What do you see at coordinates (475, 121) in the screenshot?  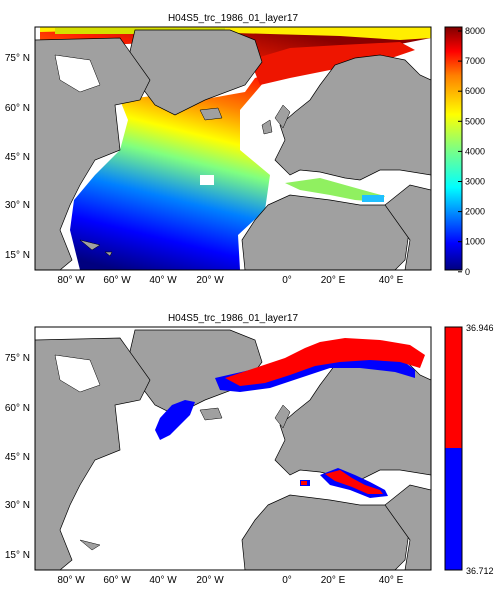 I see `colorbar-tick-label: 5000` at bounding box center [475, 121].